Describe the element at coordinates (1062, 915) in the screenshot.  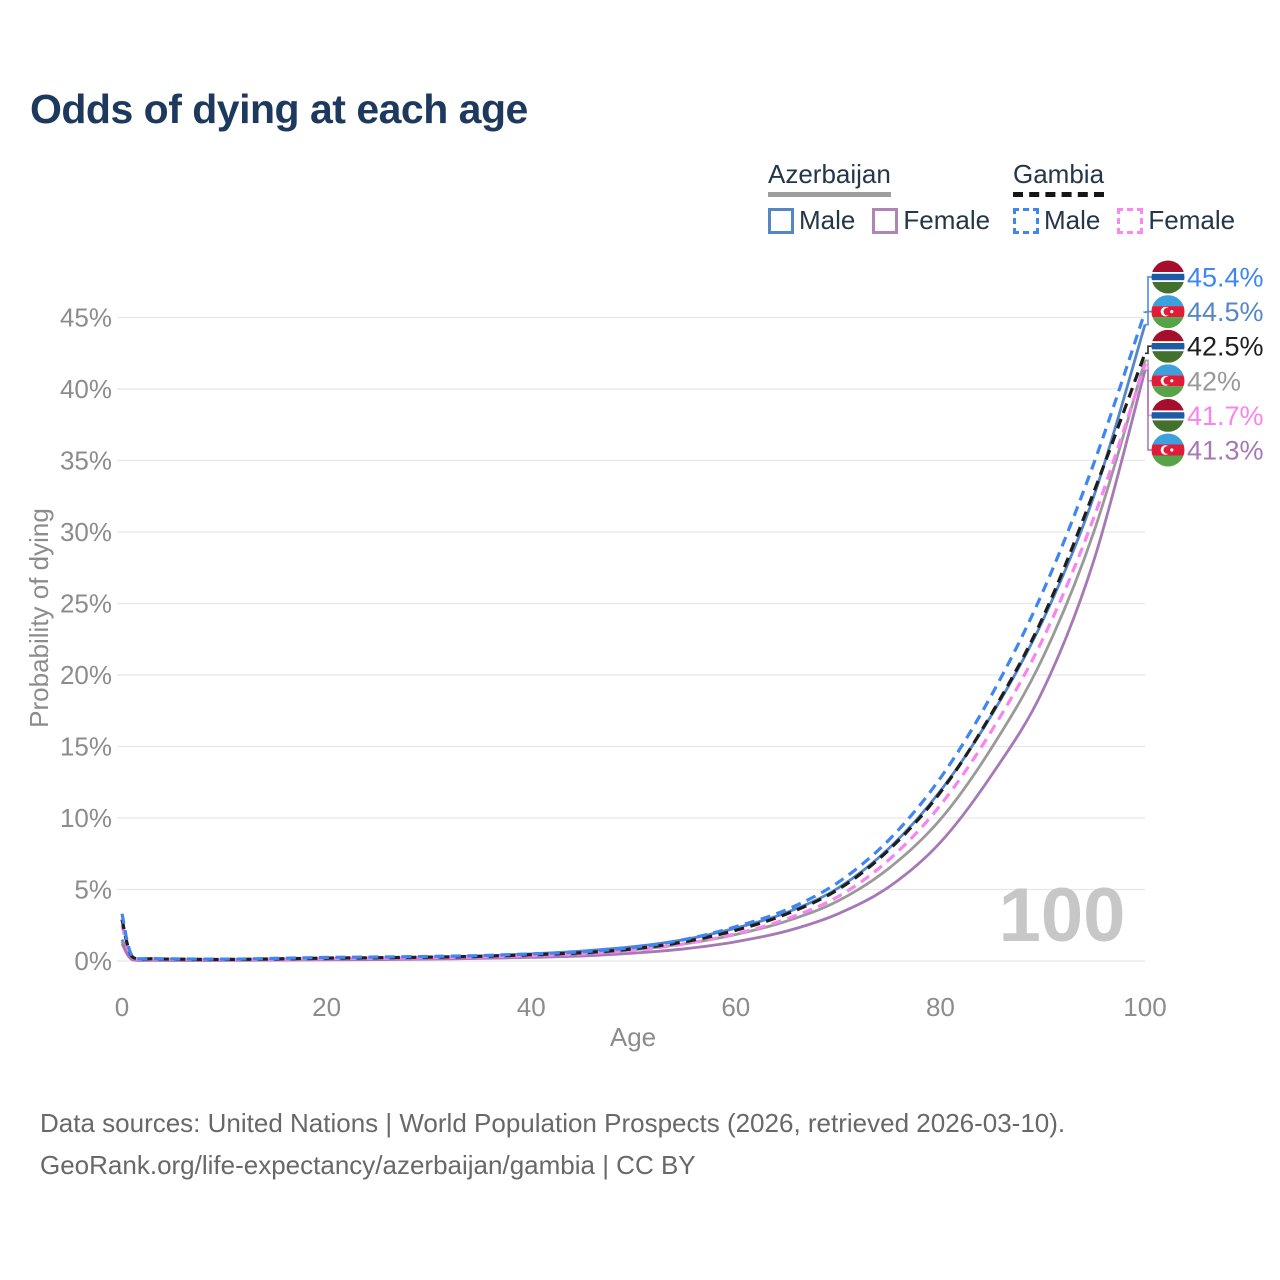
I see `watermark-age-indicator: 100` at that location.